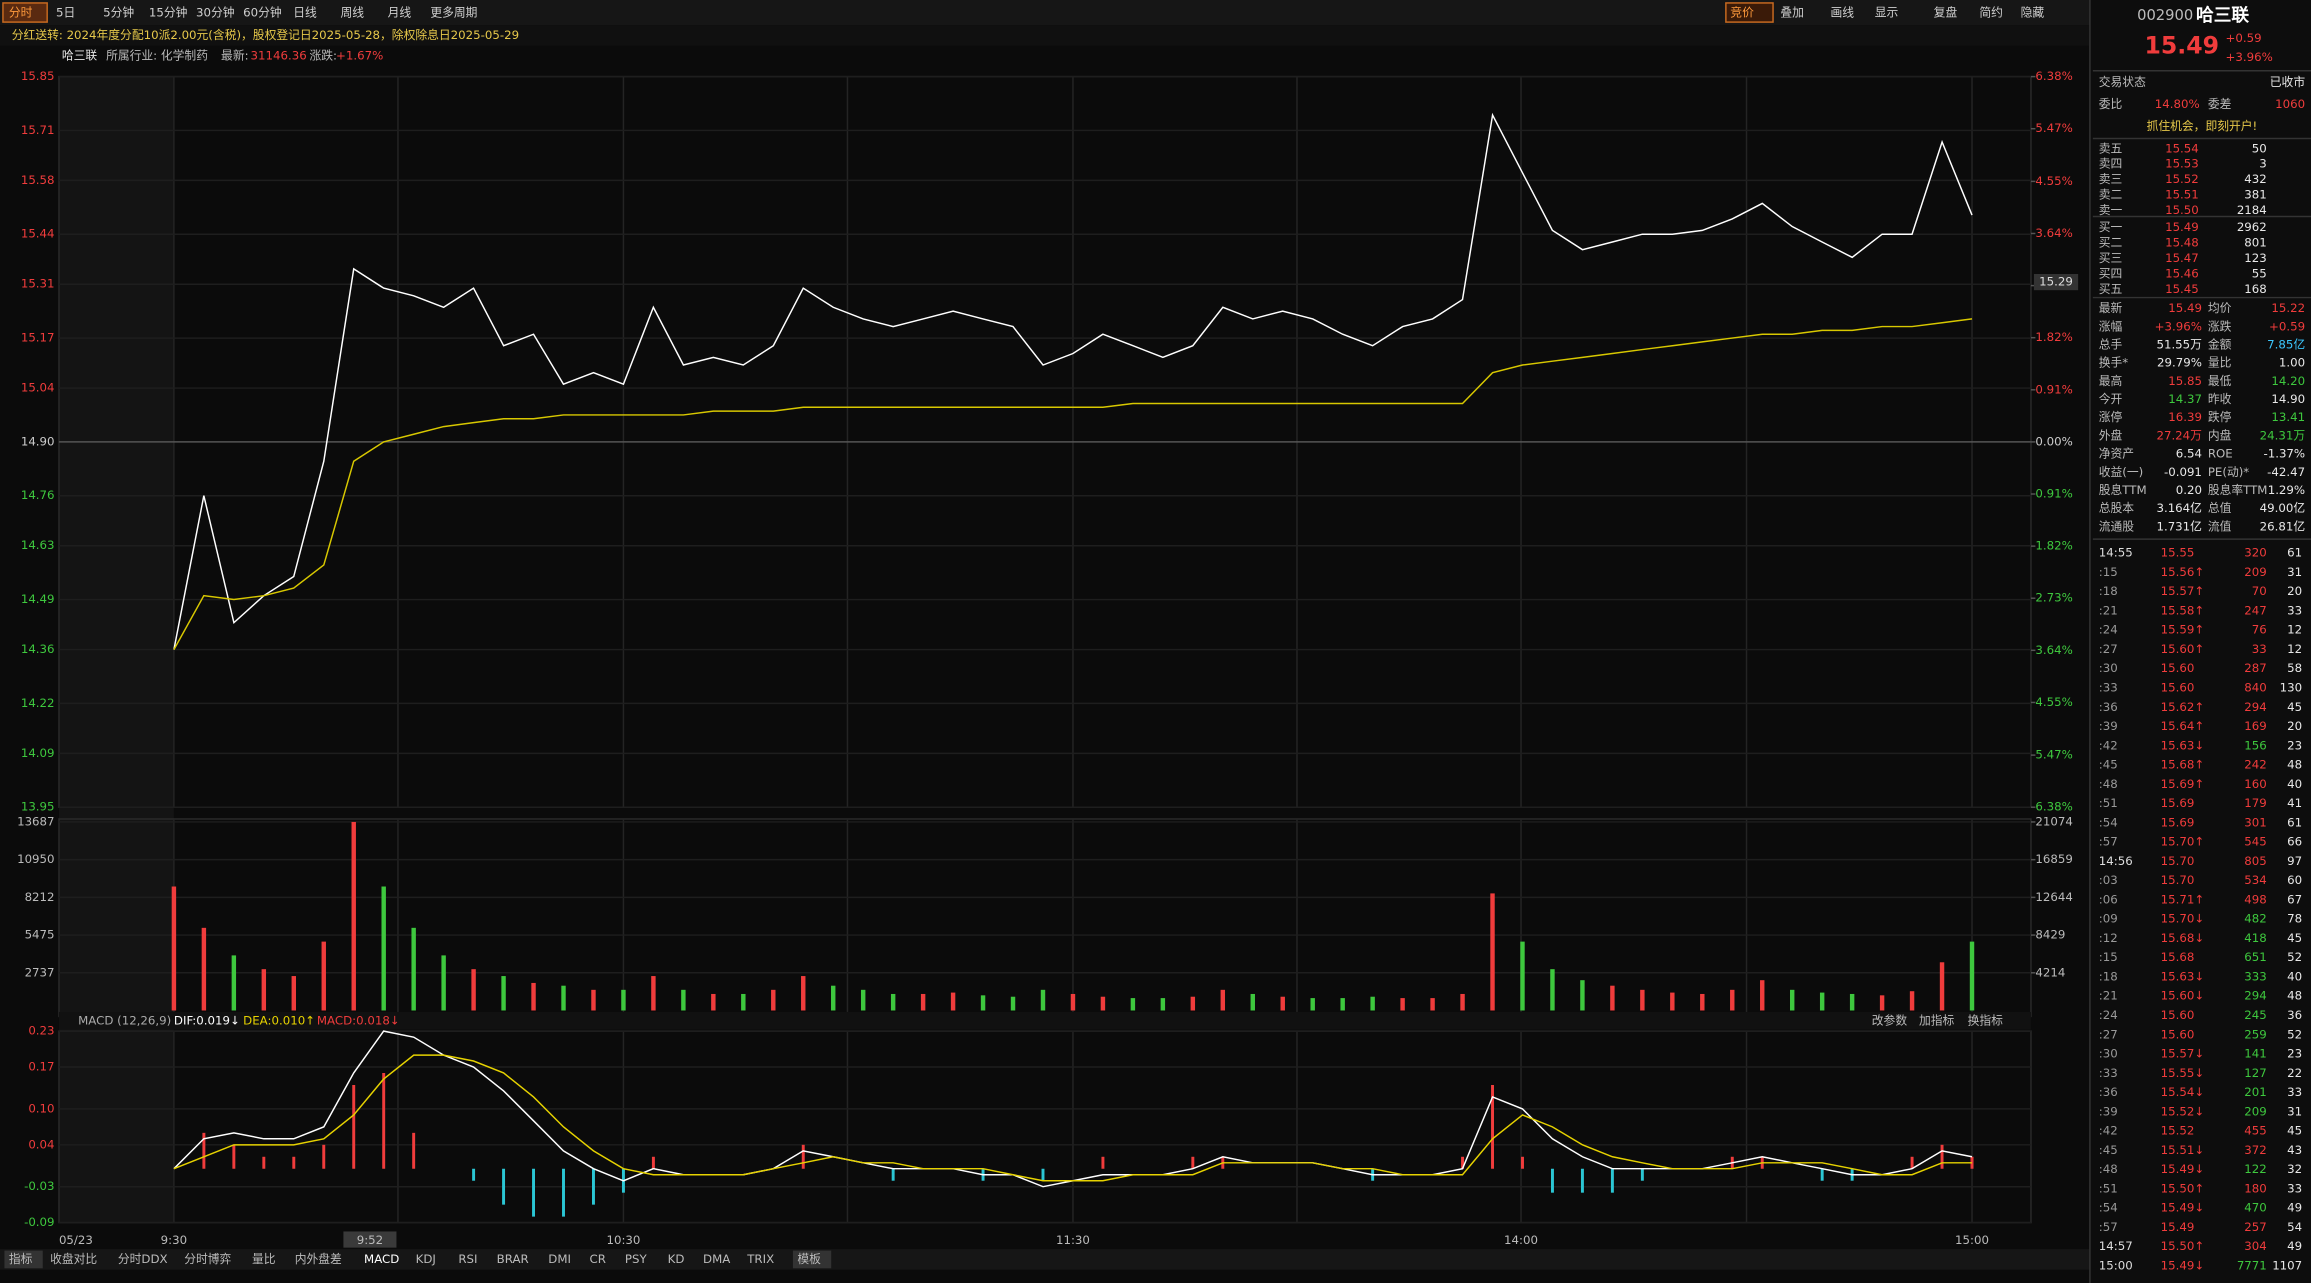 This screenshot has width=2311, height=1283. Describe the element at coordinates (21, 1259) in the screenshot. I see `indicator-tab: 指标` at that location.